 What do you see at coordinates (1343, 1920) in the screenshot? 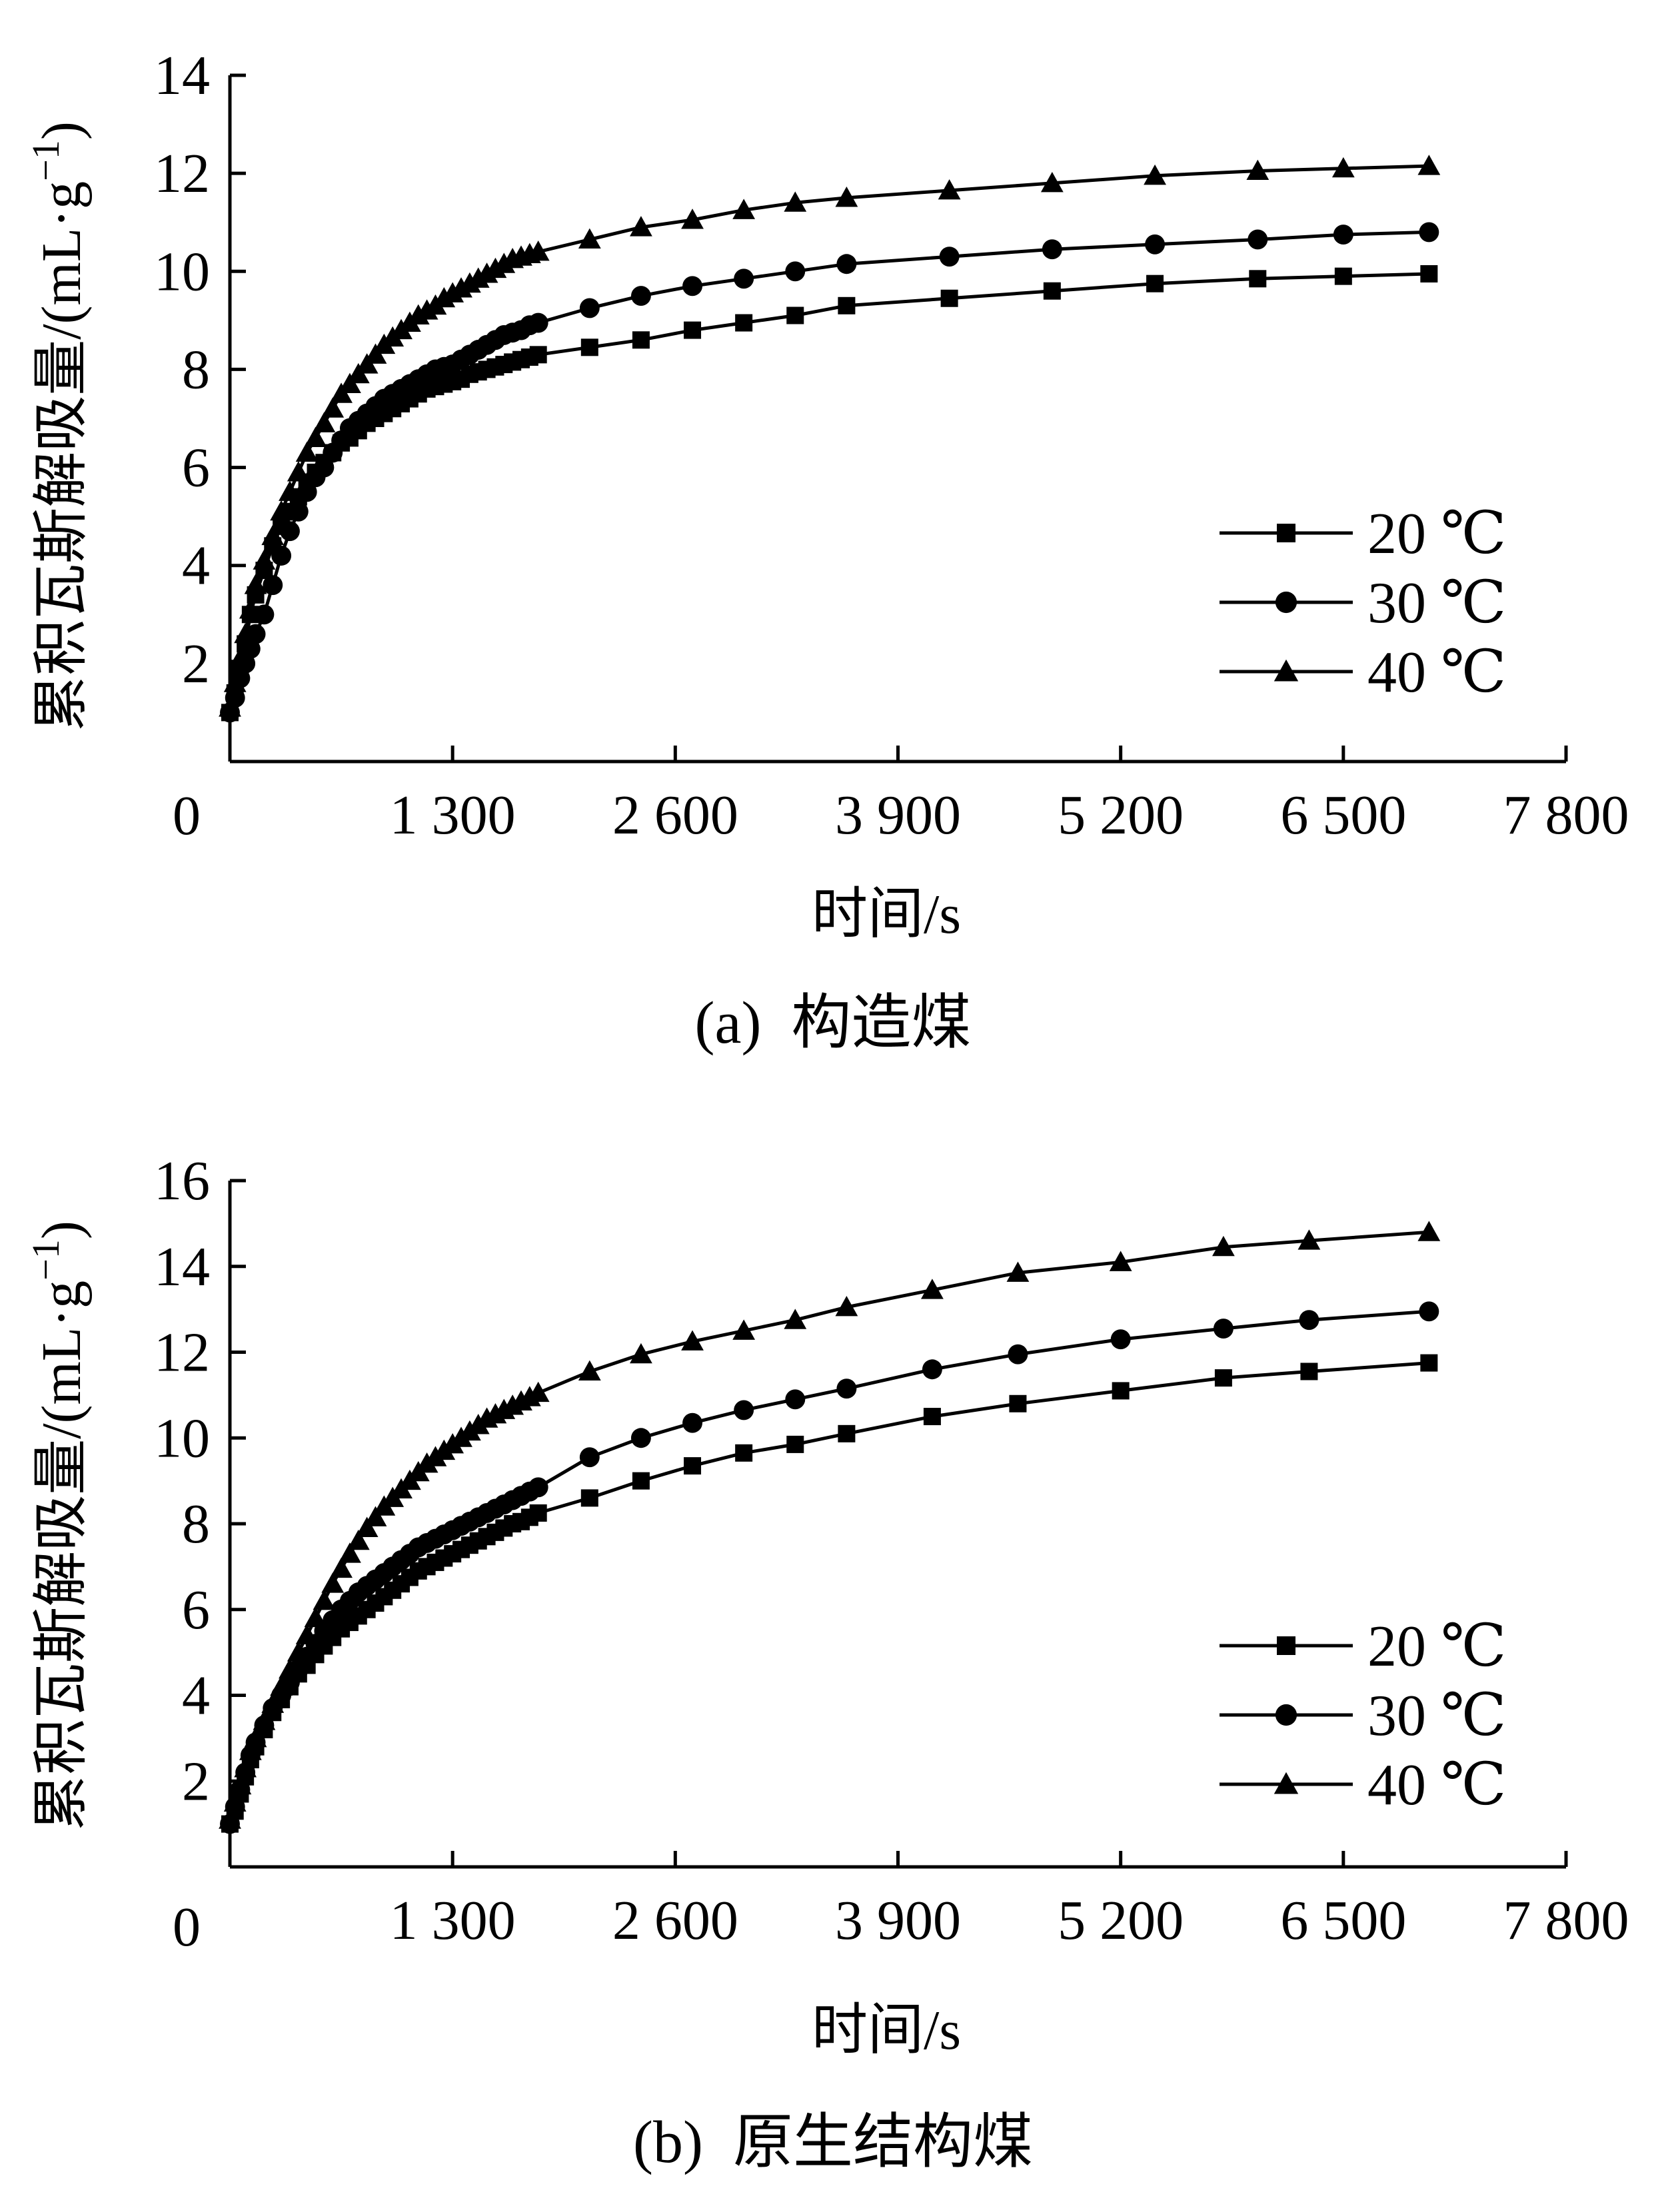
I see `x-tick-label: 6 500` at bounding box center [1343, 1920].